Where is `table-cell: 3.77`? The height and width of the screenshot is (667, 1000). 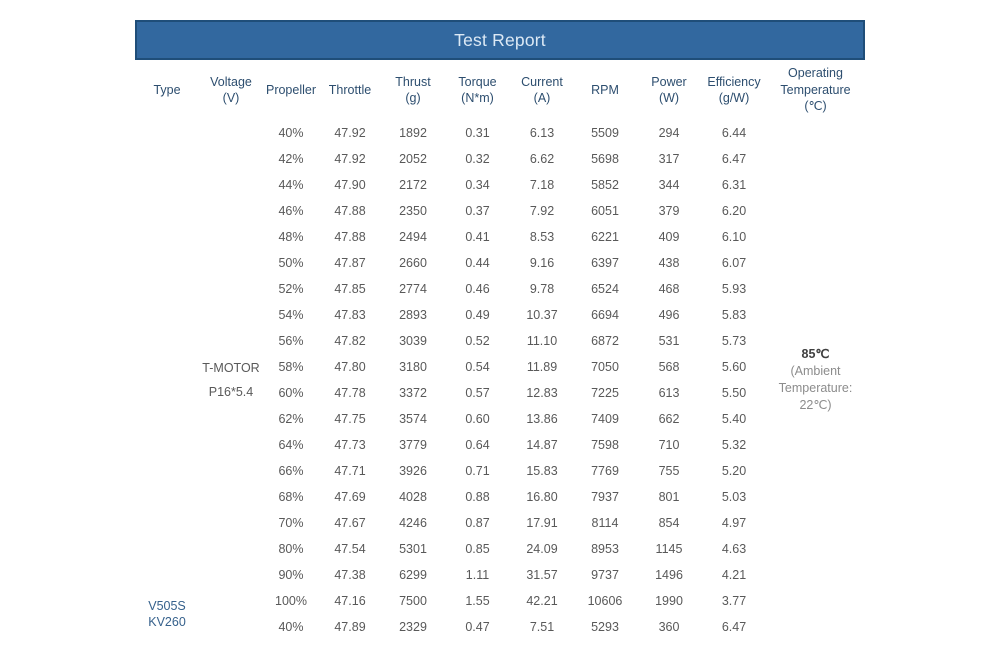 table-cell: 3.77 is located at coordinates (734, 601).